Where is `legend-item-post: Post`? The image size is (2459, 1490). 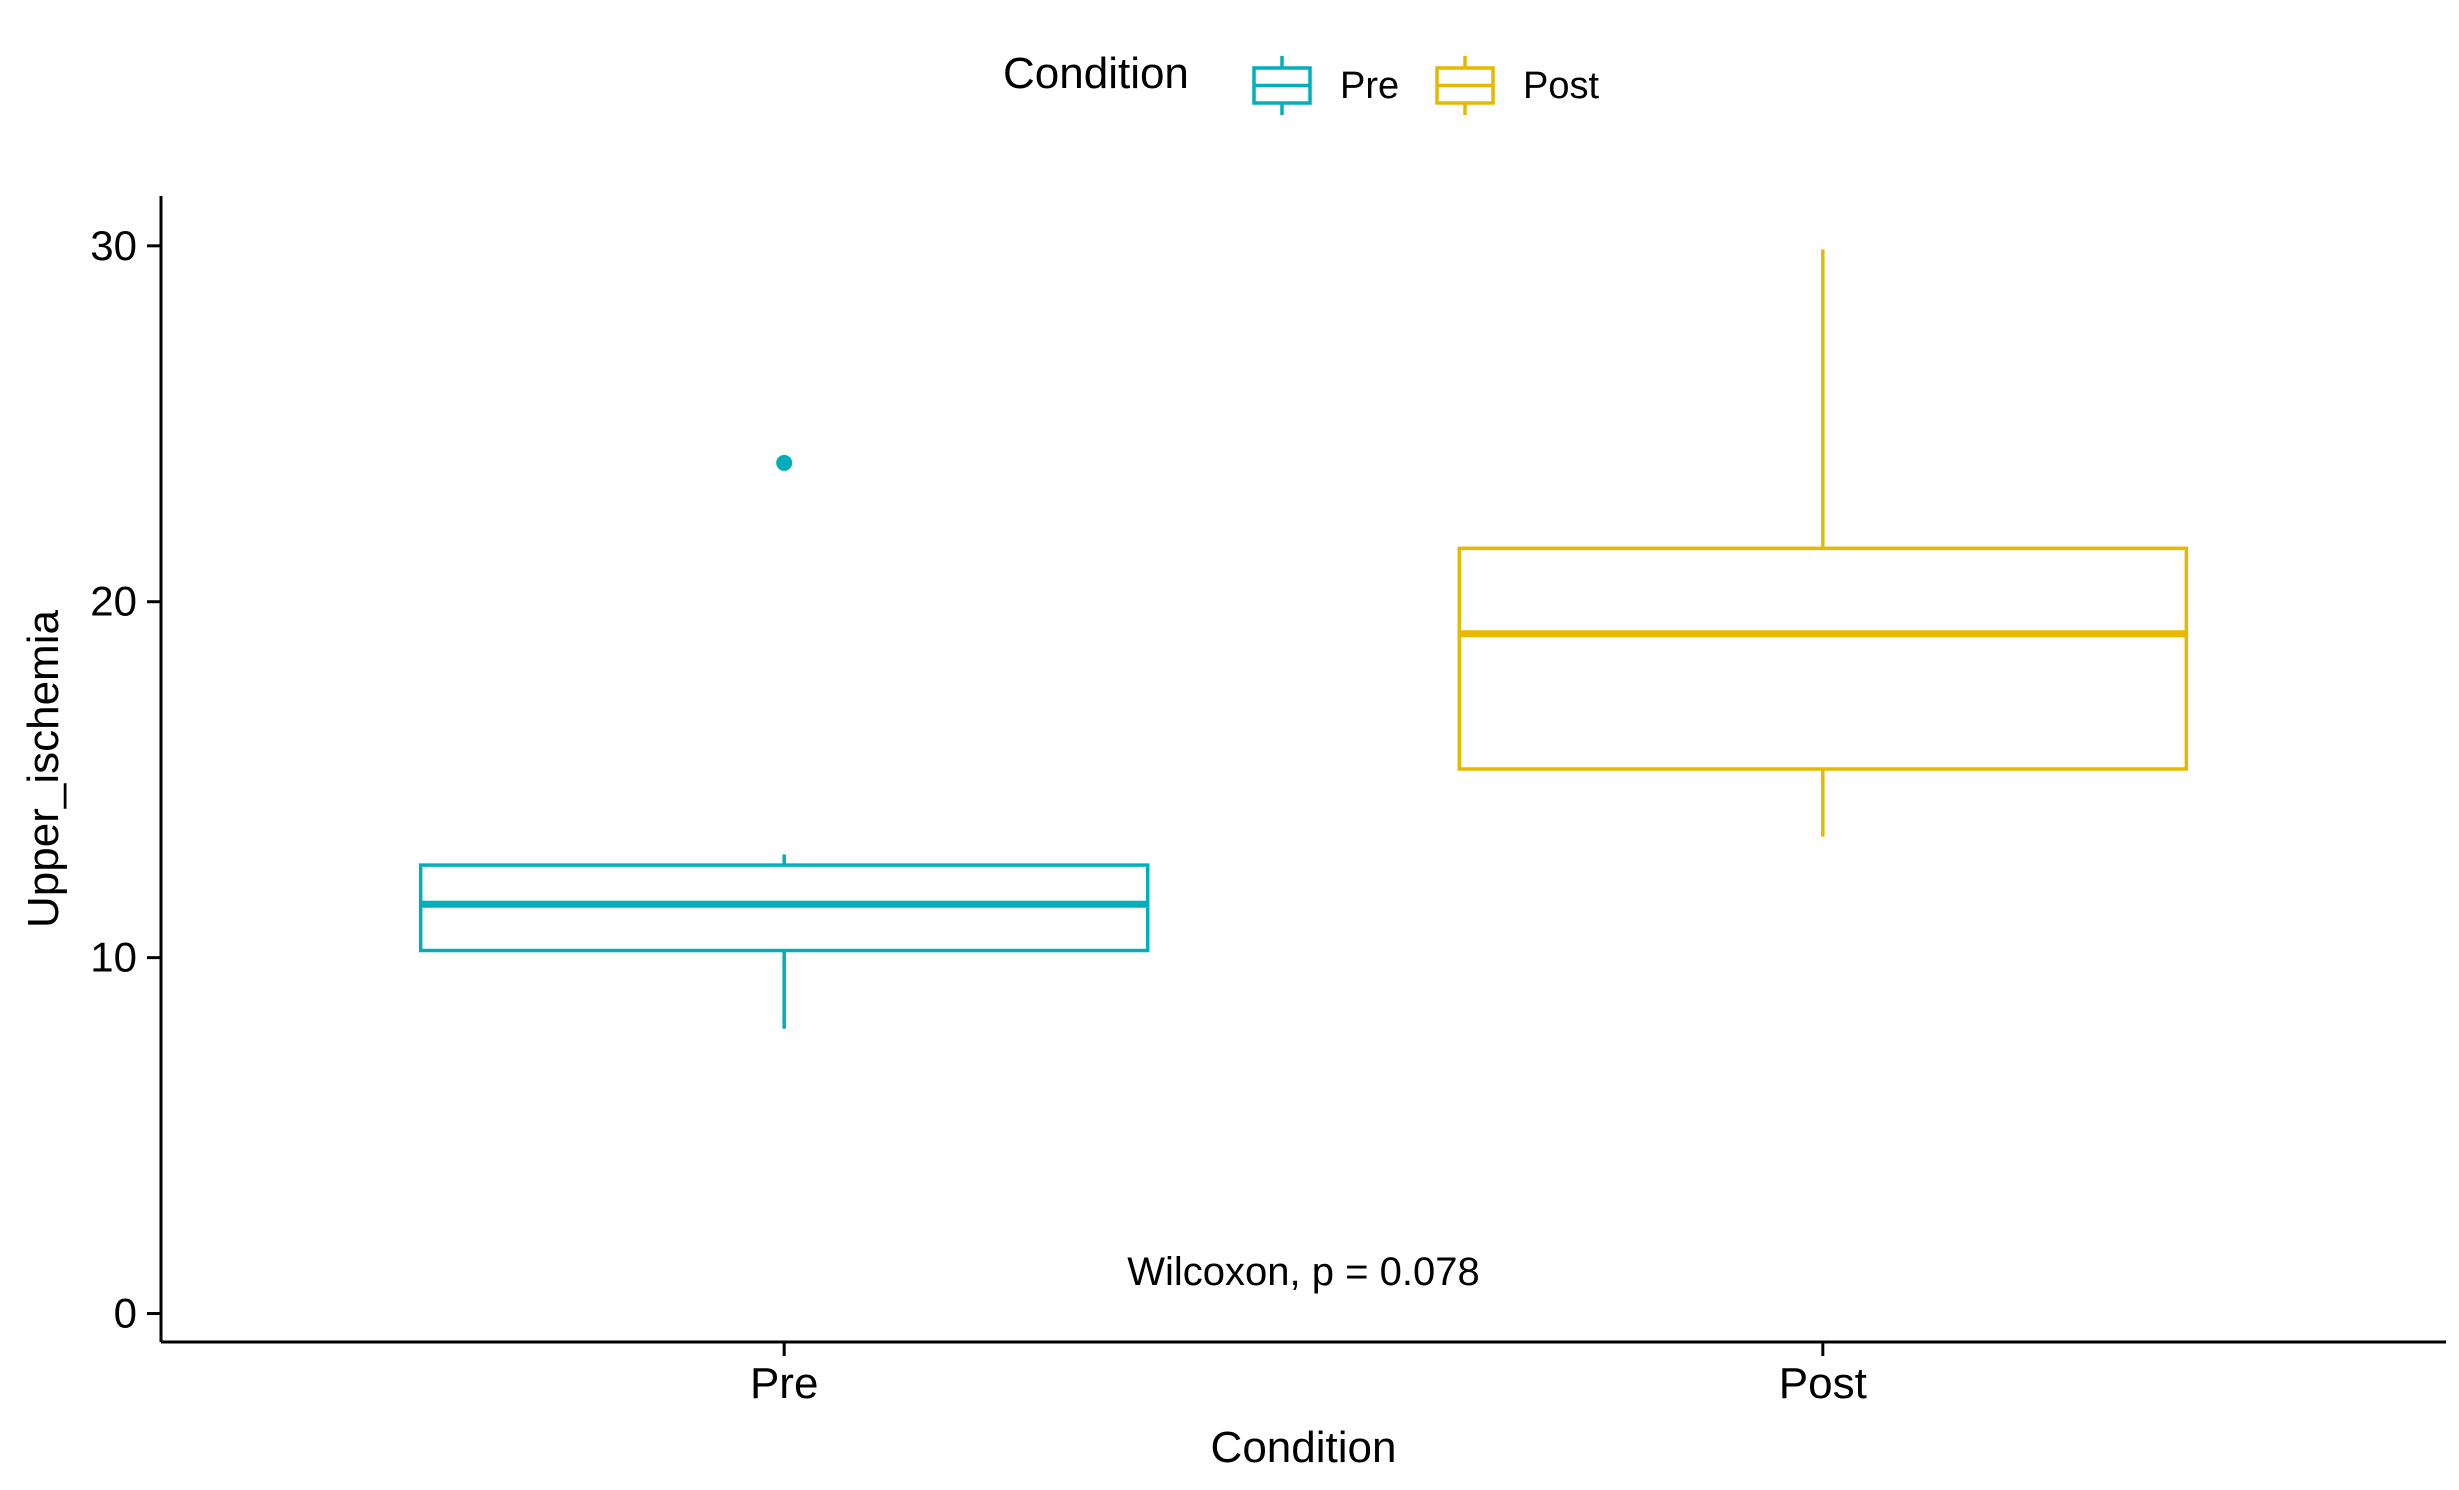
legend-item-post: Post is located at coordinates (1517, 85).